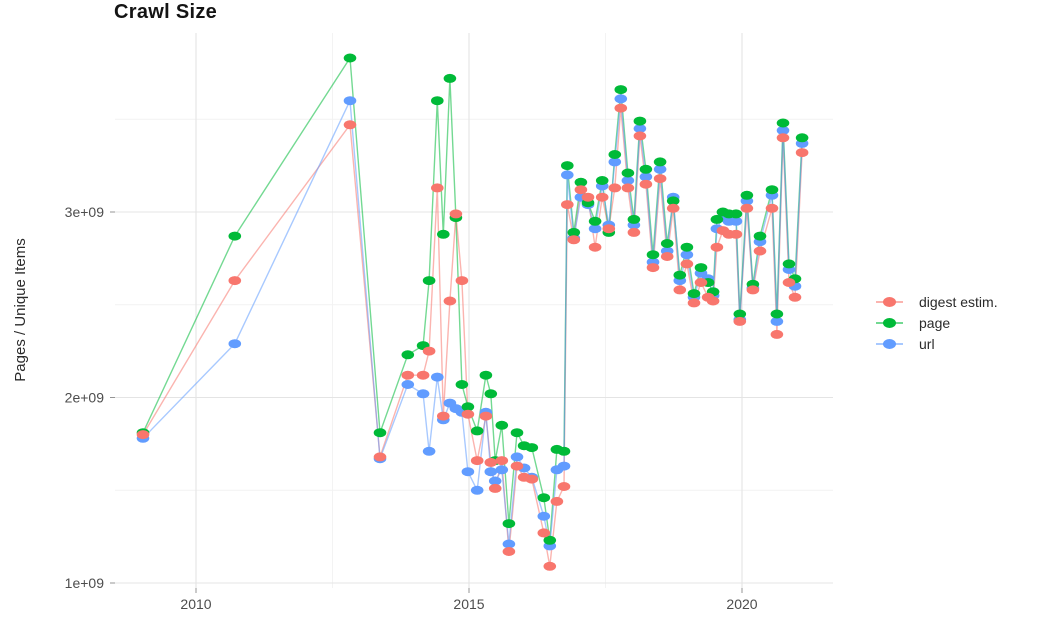  I want to click on page-dot-swatch, so click(889, 322).